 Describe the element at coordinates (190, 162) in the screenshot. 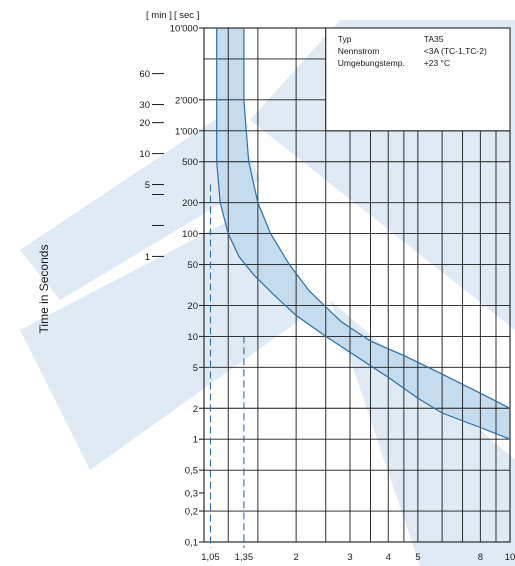

I see `y-tick-label: 500` at that location.